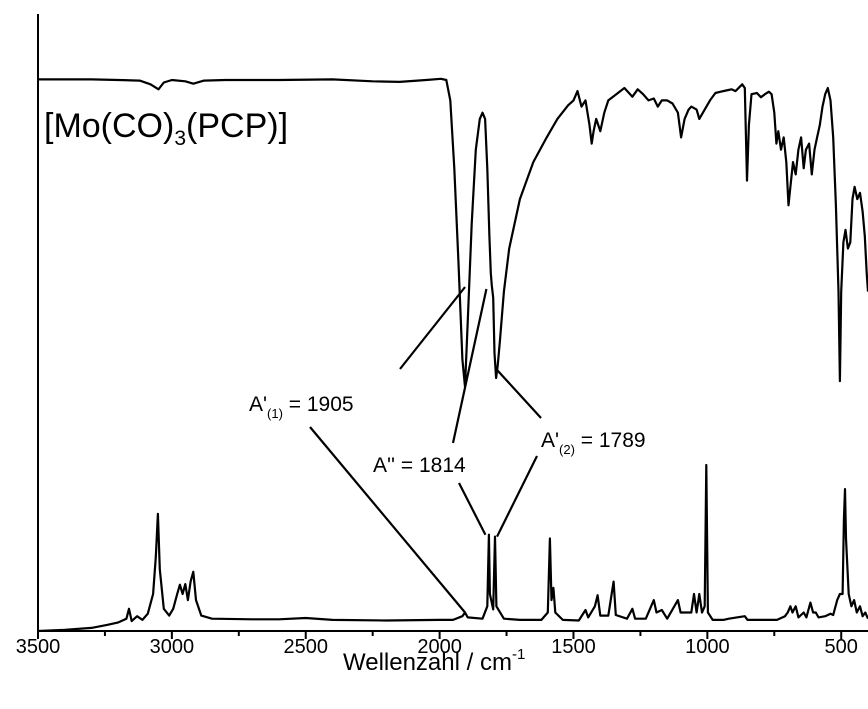  What do you see at coordinates (841, 647) in the screenshot?
I see `x-tick-label: 500` at bounding box center [841, 647].